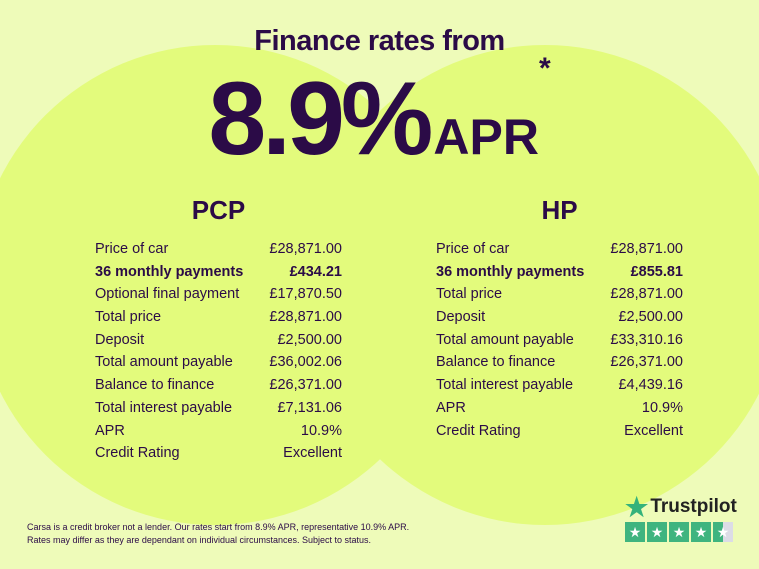  I want to click on row-value: £33,310.16, so click(646, 339).